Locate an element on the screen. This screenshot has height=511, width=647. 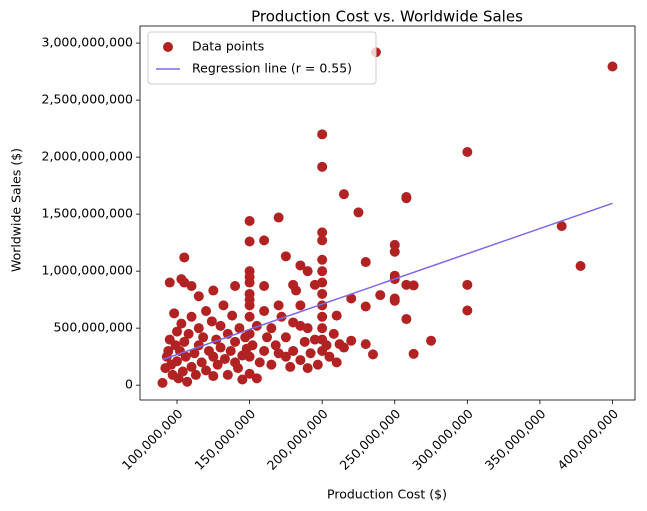
x-tick-label: 200,000,000 is located at coordinates (297, 439).